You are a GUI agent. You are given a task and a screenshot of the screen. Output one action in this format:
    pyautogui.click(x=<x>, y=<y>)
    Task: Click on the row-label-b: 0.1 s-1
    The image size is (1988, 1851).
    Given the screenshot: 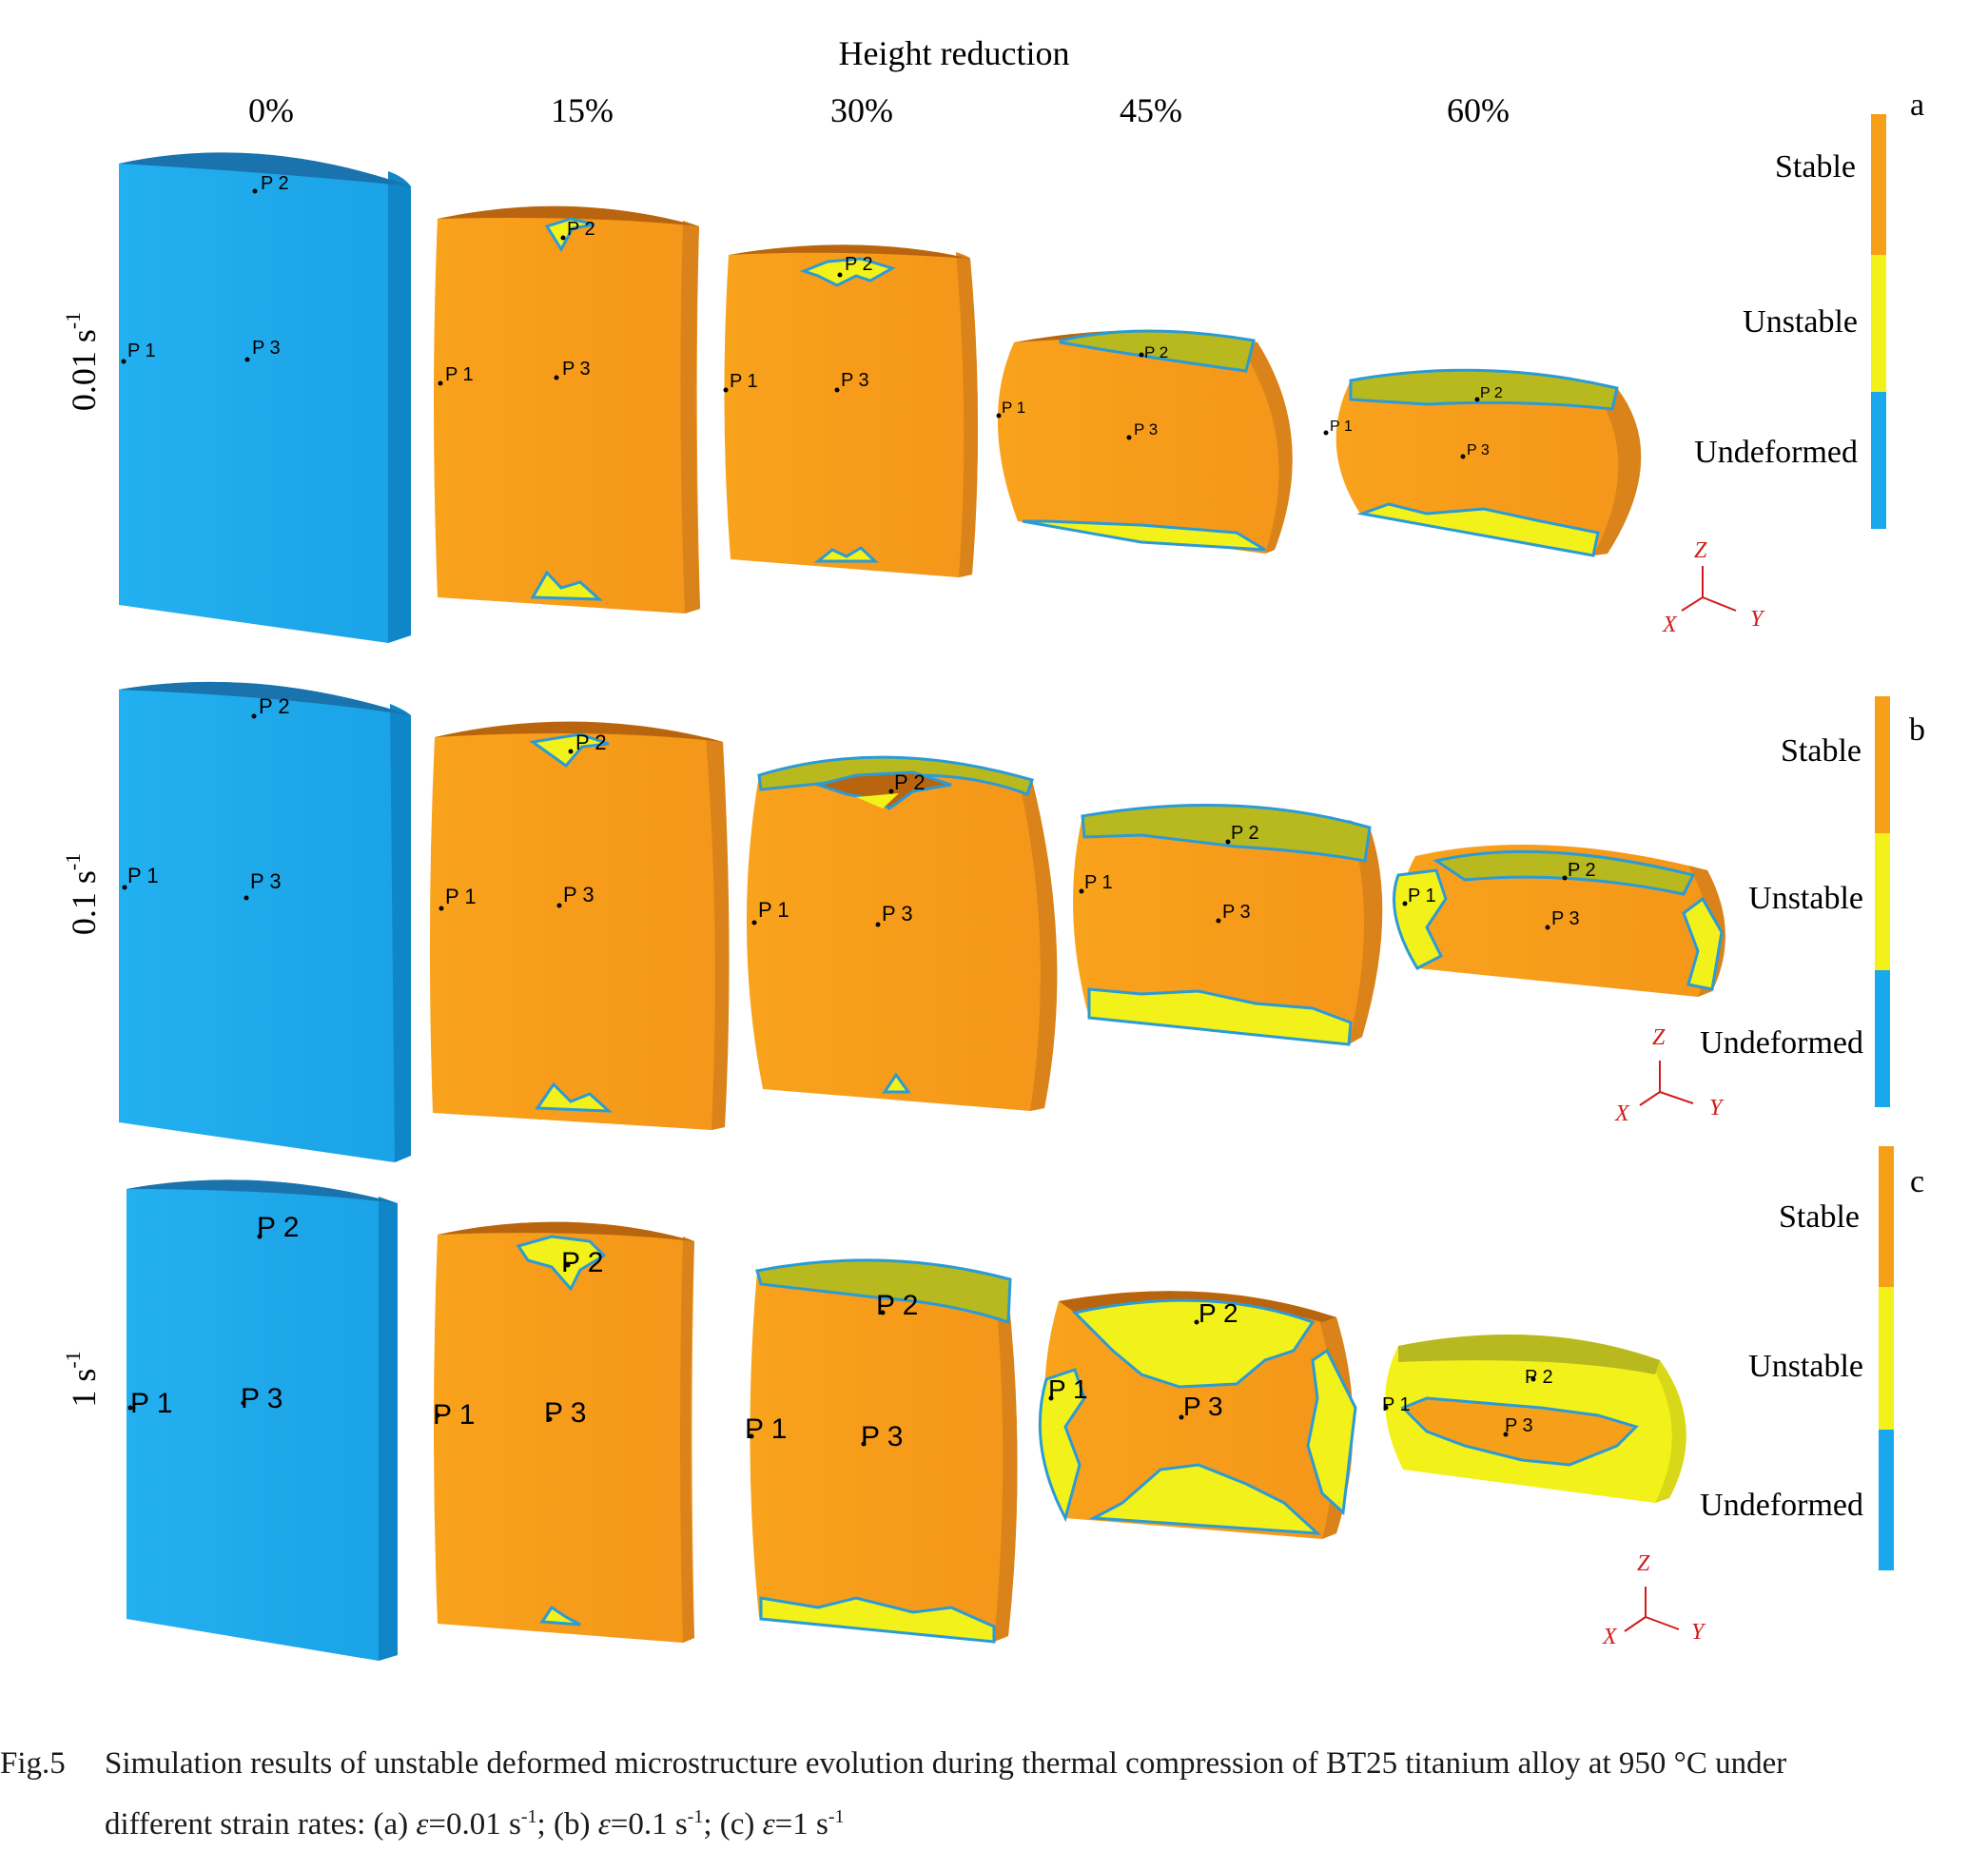 What is the action you would take?
    pyautogui.click(x=82, y=894)
    